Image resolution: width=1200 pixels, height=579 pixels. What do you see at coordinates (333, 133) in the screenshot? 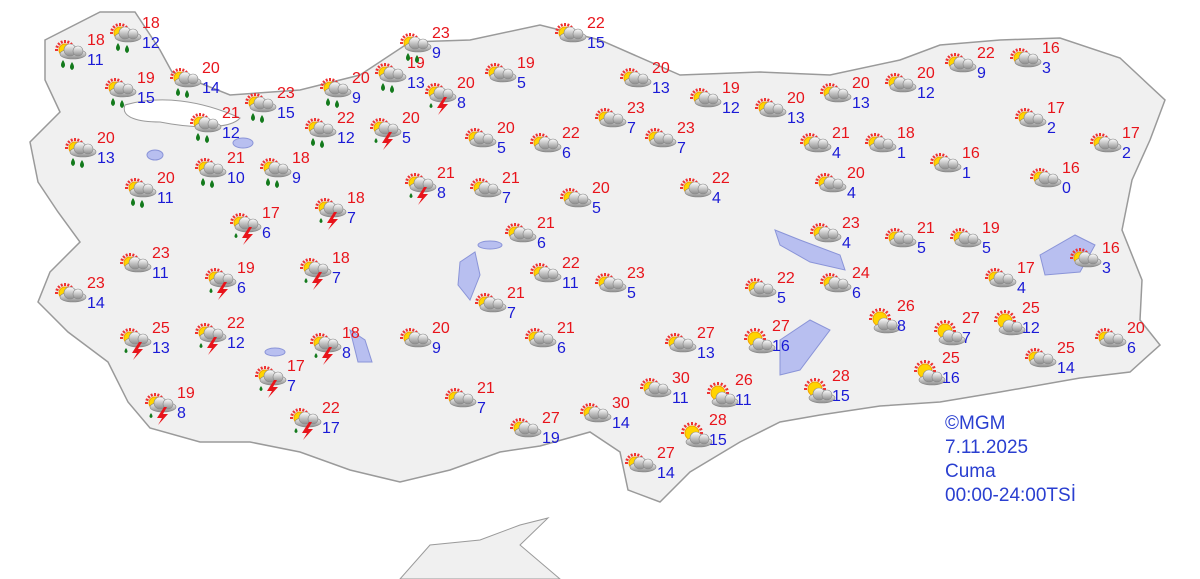
I see `station: 22 12` at bounding box center [333, 133].